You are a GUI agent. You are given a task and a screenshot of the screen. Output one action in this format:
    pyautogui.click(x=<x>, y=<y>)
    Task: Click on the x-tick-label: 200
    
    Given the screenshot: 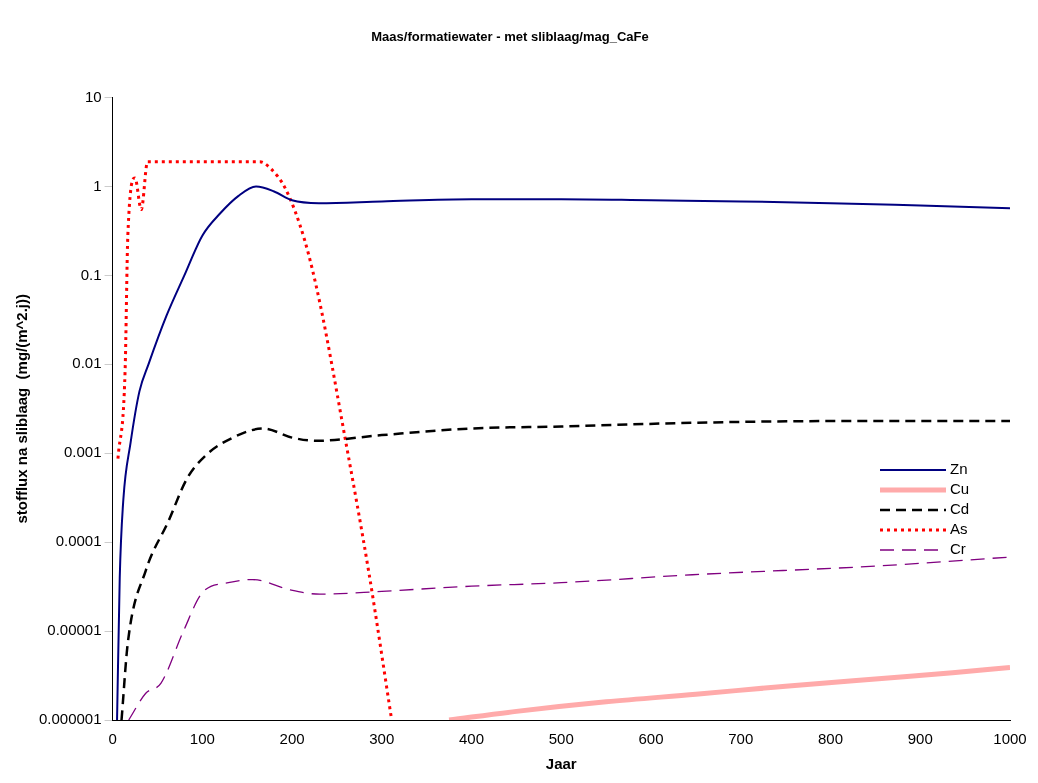 What is the action you would take?
    pyautogui.click(x=292, y=739)
    